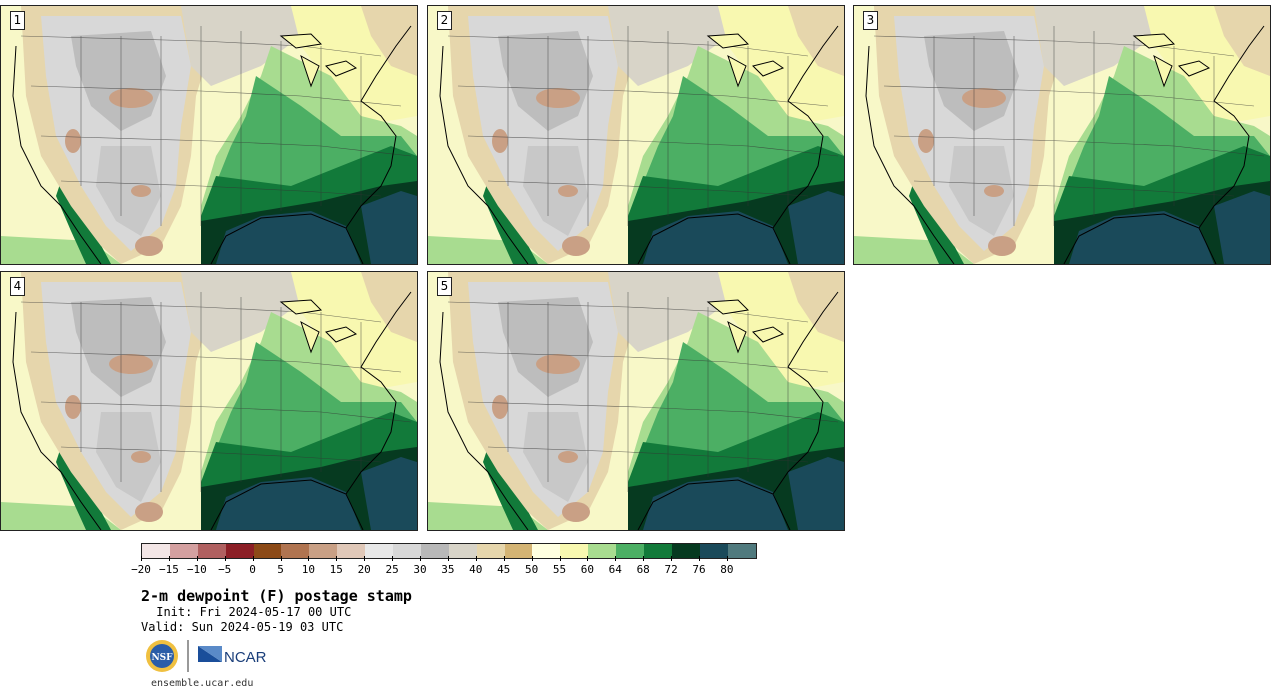 Image resolution: width=1280 pixels, height=696 pixels. What do you see at coordinates (643, 569) in the screenshot?
I see `colorbar-tick-label: 68` at bounding box center [643, 569].